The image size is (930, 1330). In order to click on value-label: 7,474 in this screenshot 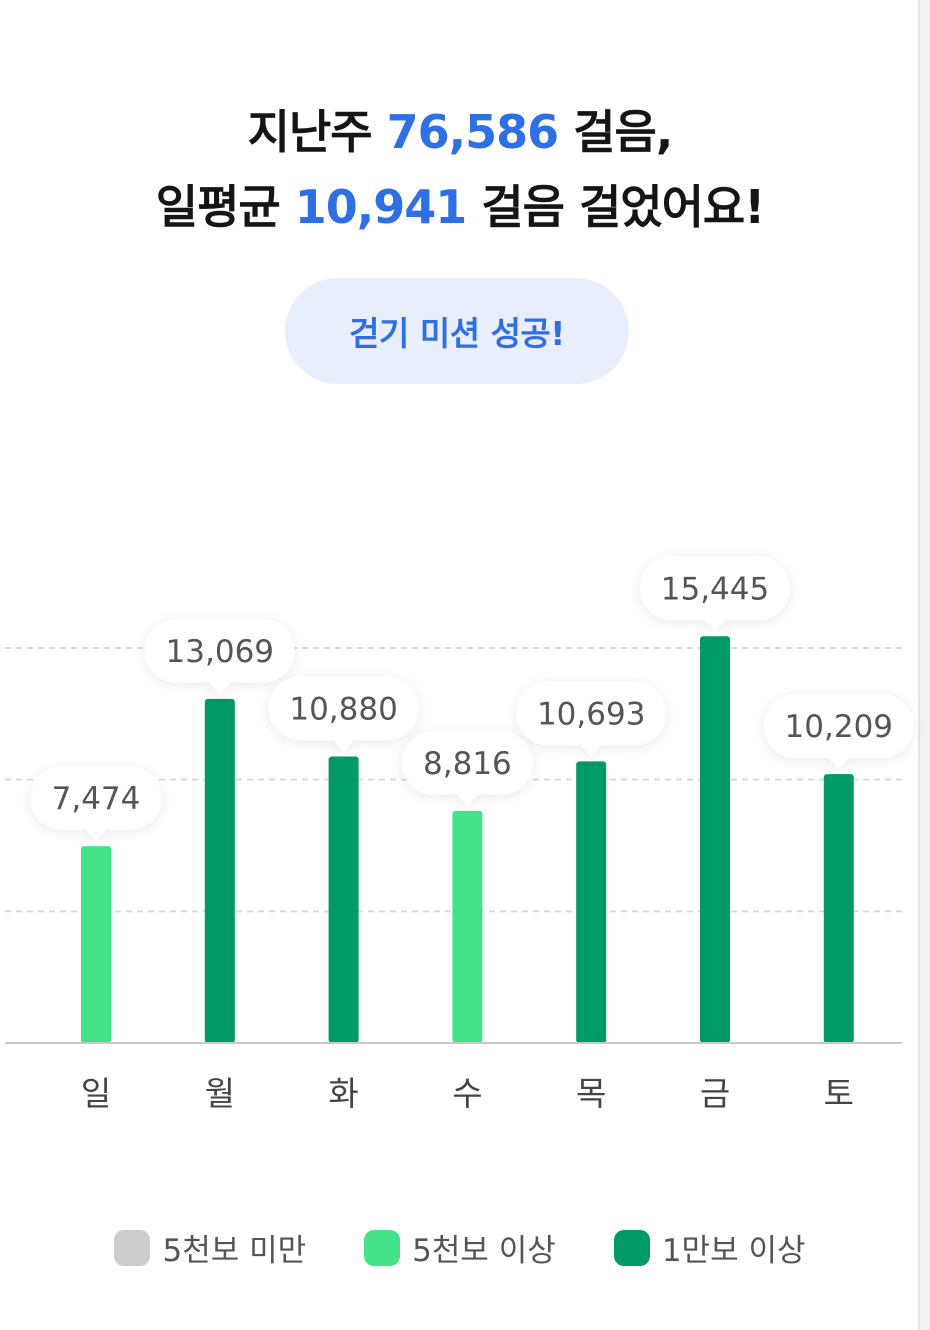, I will do `click(96, 799)`.